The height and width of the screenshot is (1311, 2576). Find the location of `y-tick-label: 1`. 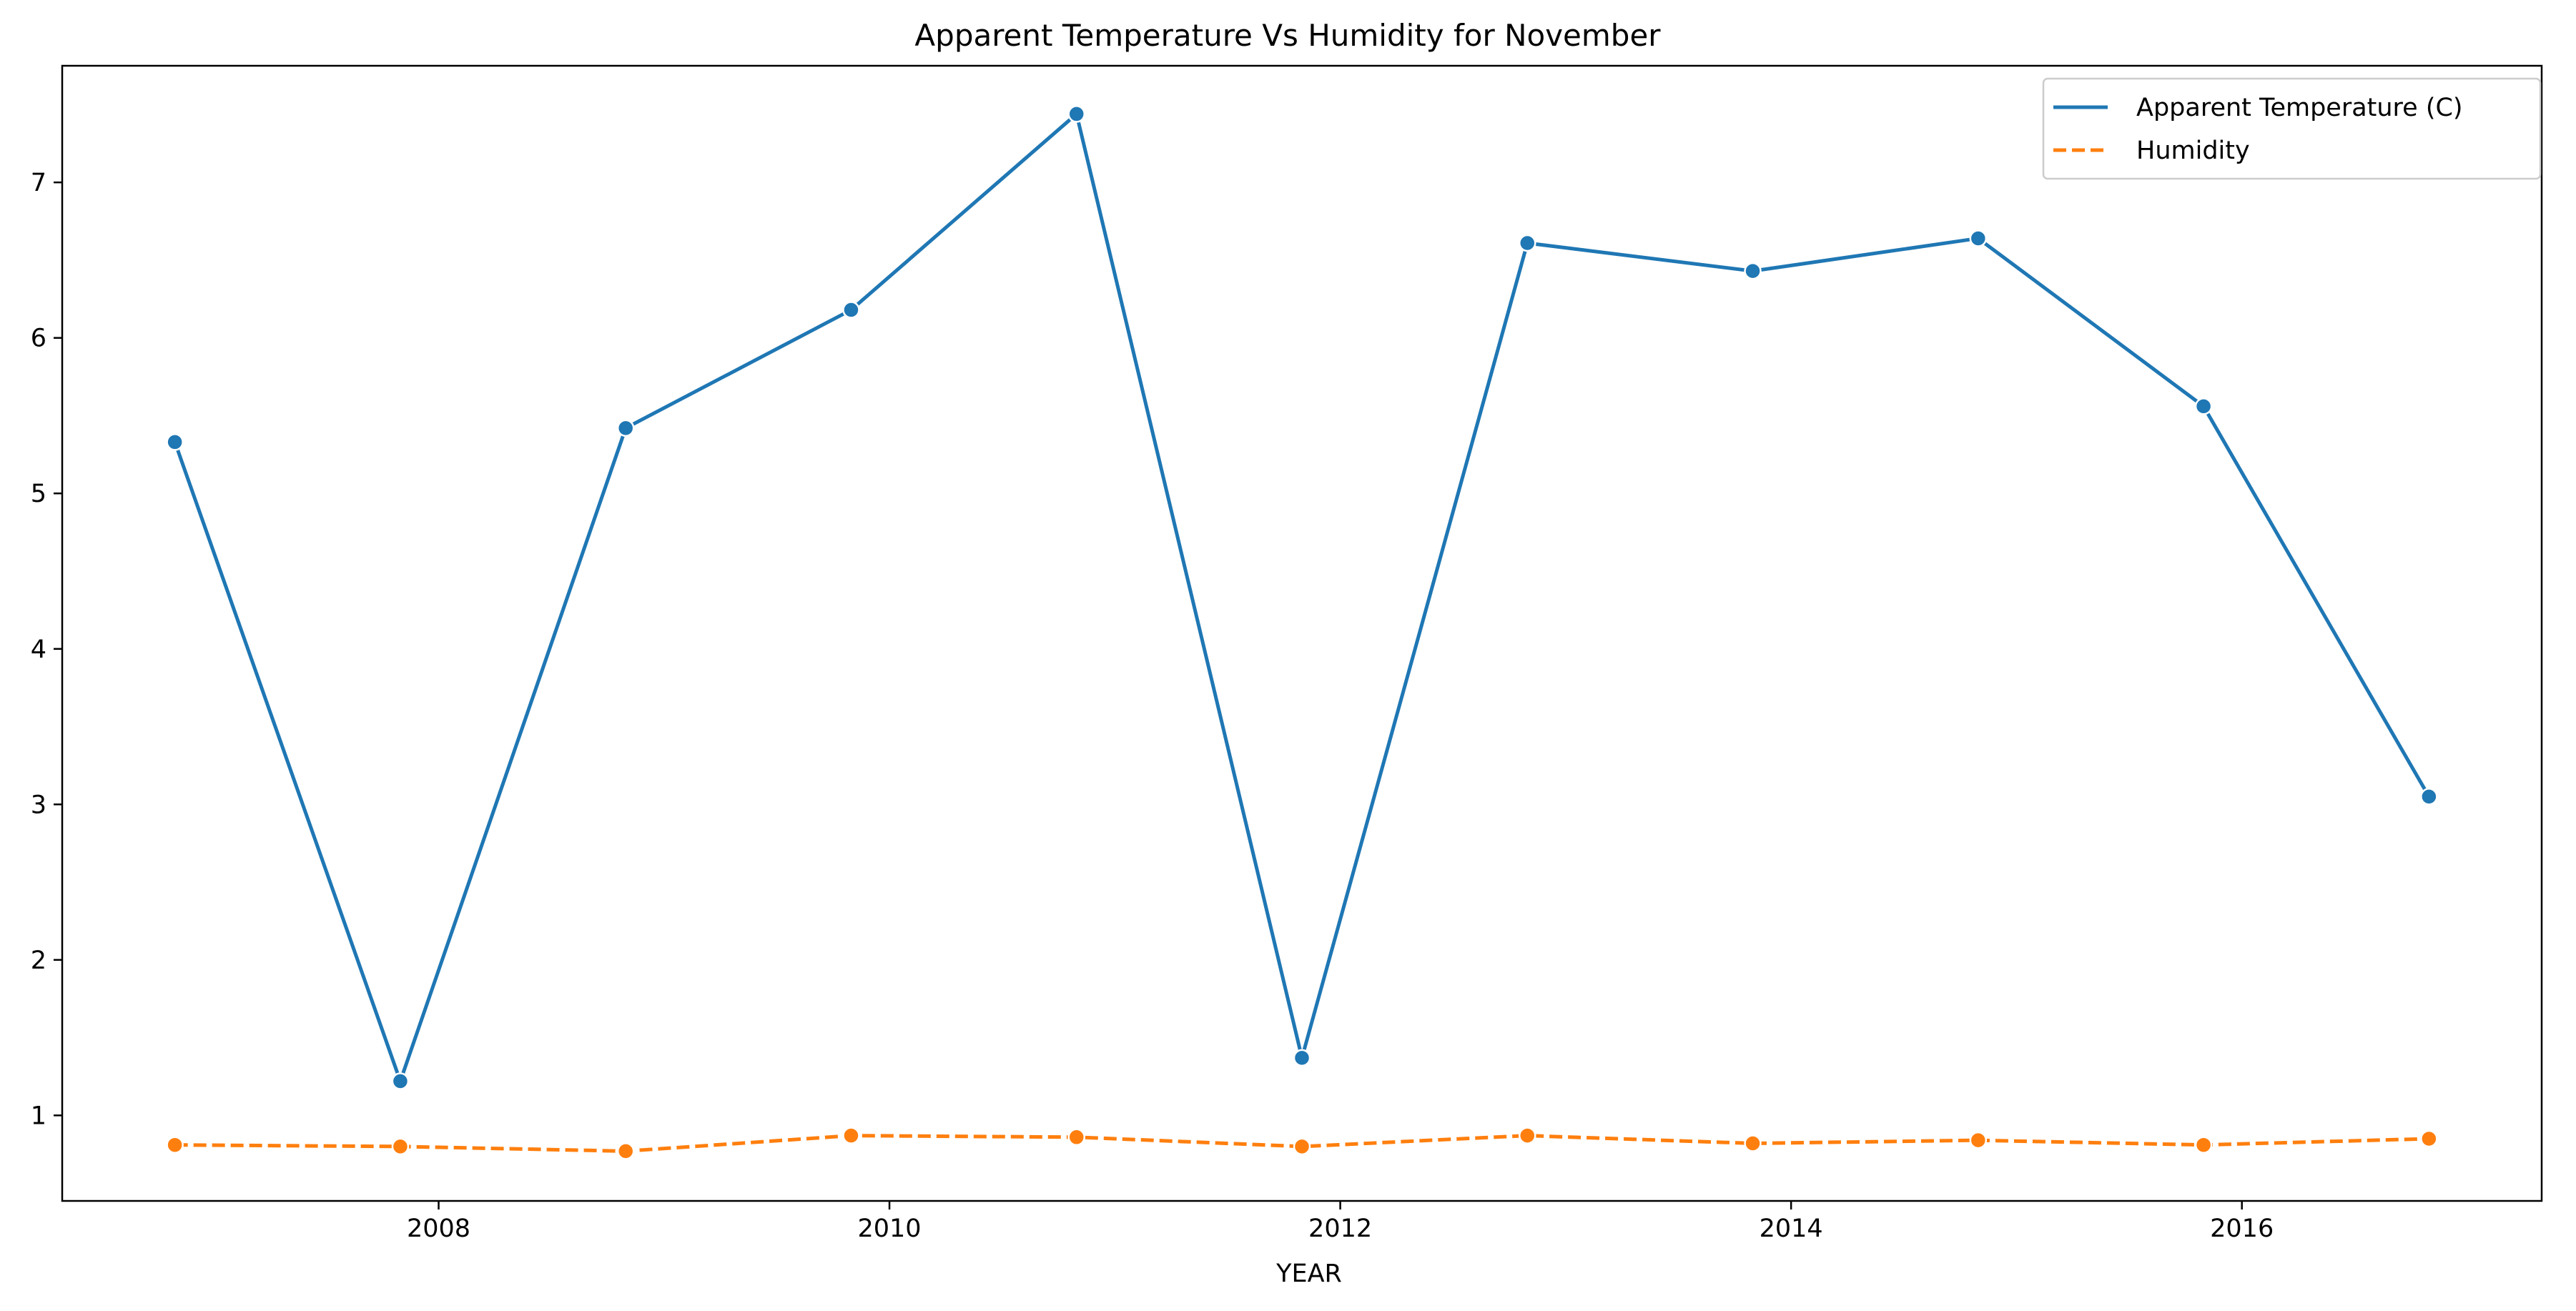

y-tick-label: 1 is located at coordinates (38, 1116).